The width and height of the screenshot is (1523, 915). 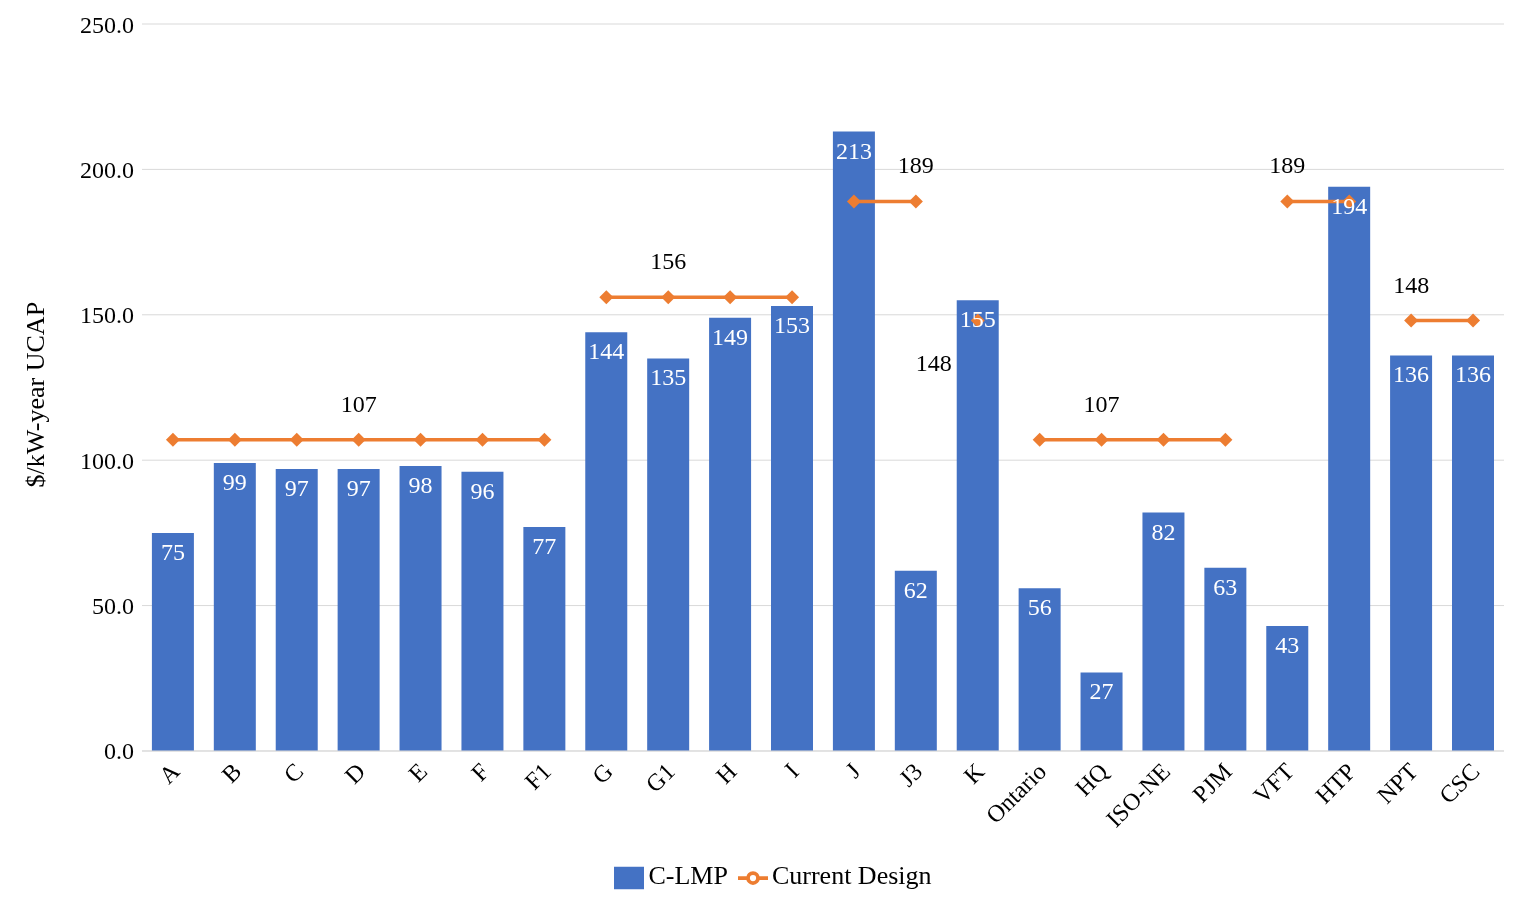 I want to click on x-tick-label: F1, so click(x=537, y=776).